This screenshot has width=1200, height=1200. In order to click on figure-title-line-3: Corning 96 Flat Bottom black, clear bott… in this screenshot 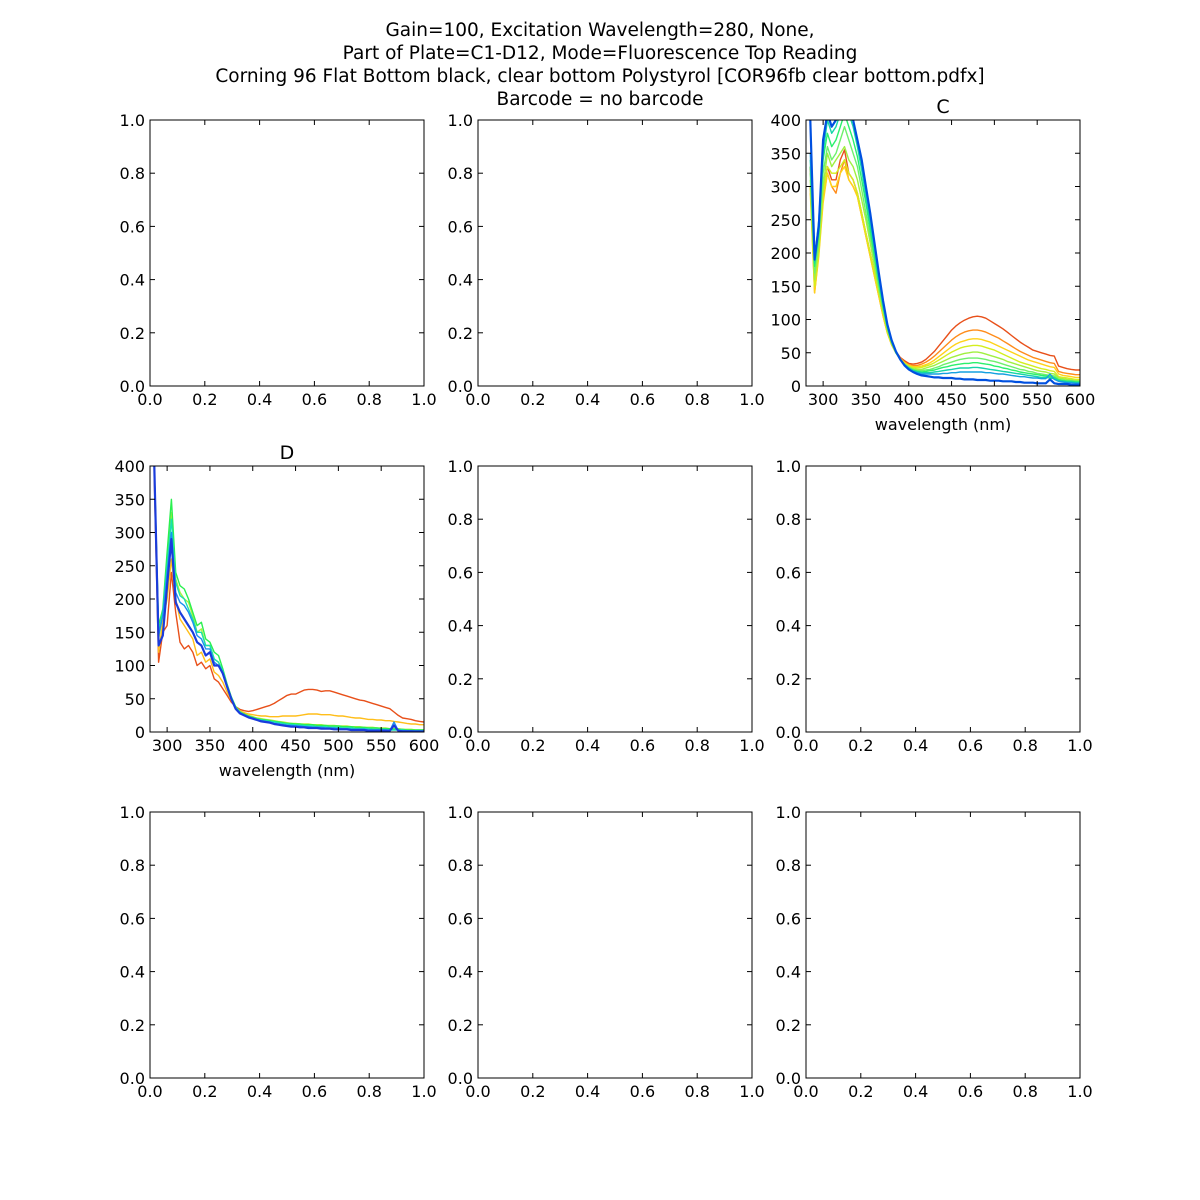, I will do `click(600, 76)`.